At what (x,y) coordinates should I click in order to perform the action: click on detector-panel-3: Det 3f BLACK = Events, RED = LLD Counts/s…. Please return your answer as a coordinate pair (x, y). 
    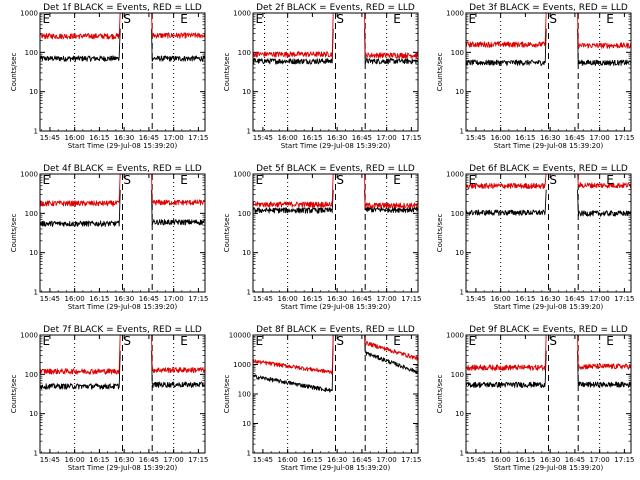
    Looking at the image, I should click on (535, 76).